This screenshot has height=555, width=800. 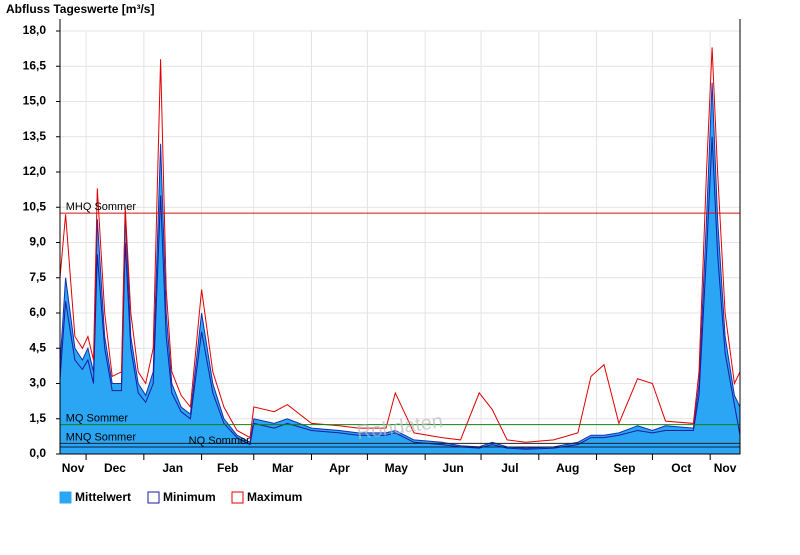 I want to click on x-tick-label: Sep, so click(x=624, y=468).